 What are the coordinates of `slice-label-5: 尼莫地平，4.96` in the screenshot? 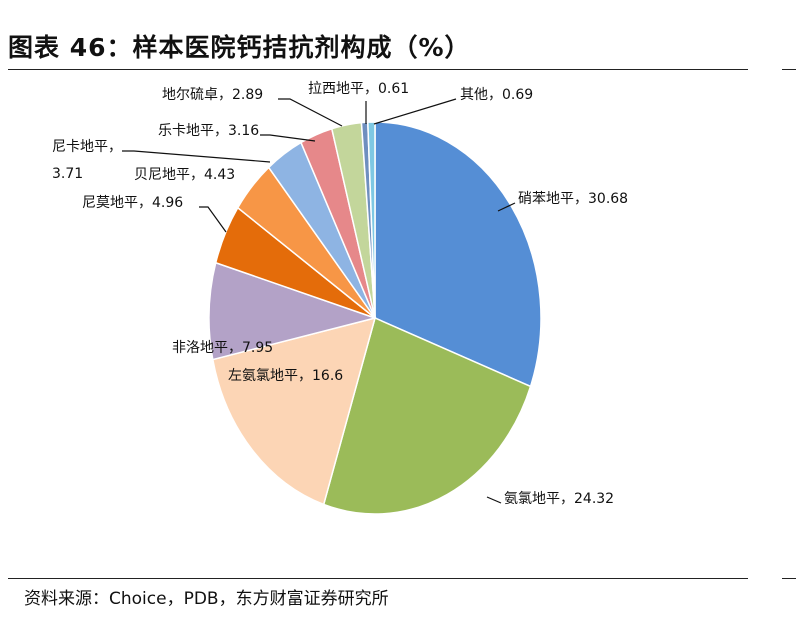 It's located at (132, 203).